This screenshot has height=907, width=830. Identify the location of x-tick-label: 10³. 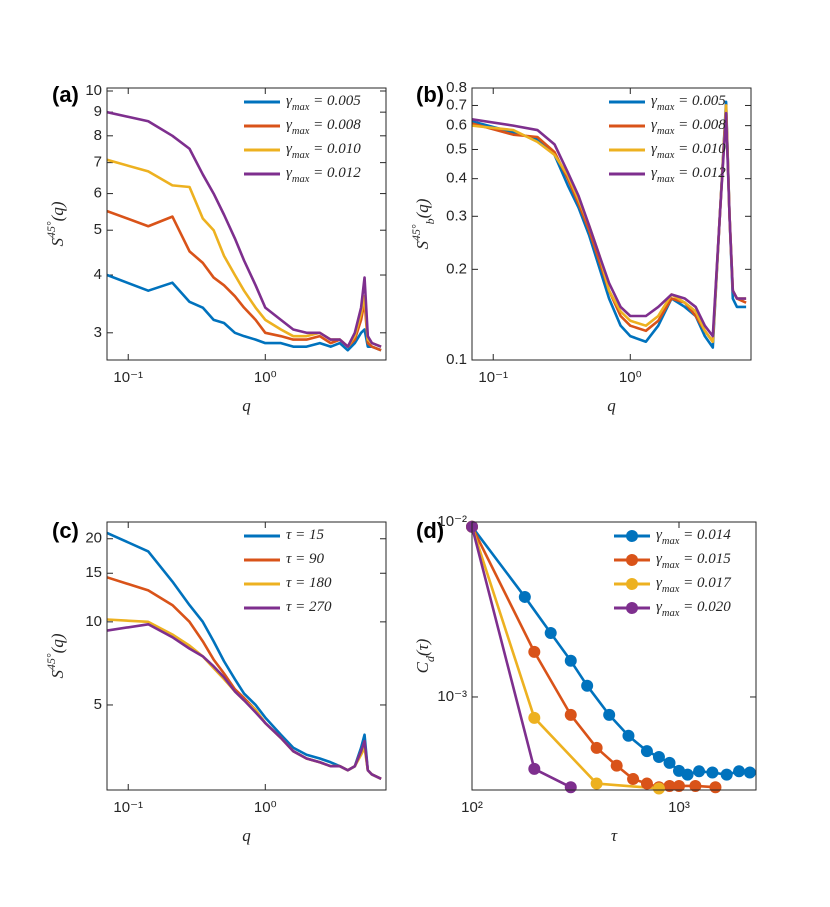
(679, 807).